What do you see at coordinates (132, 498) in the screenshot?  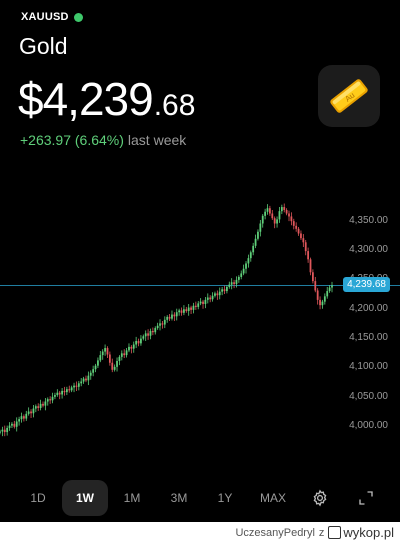 I see `range-1m-button: 1M` at bounding box center [132, 498].